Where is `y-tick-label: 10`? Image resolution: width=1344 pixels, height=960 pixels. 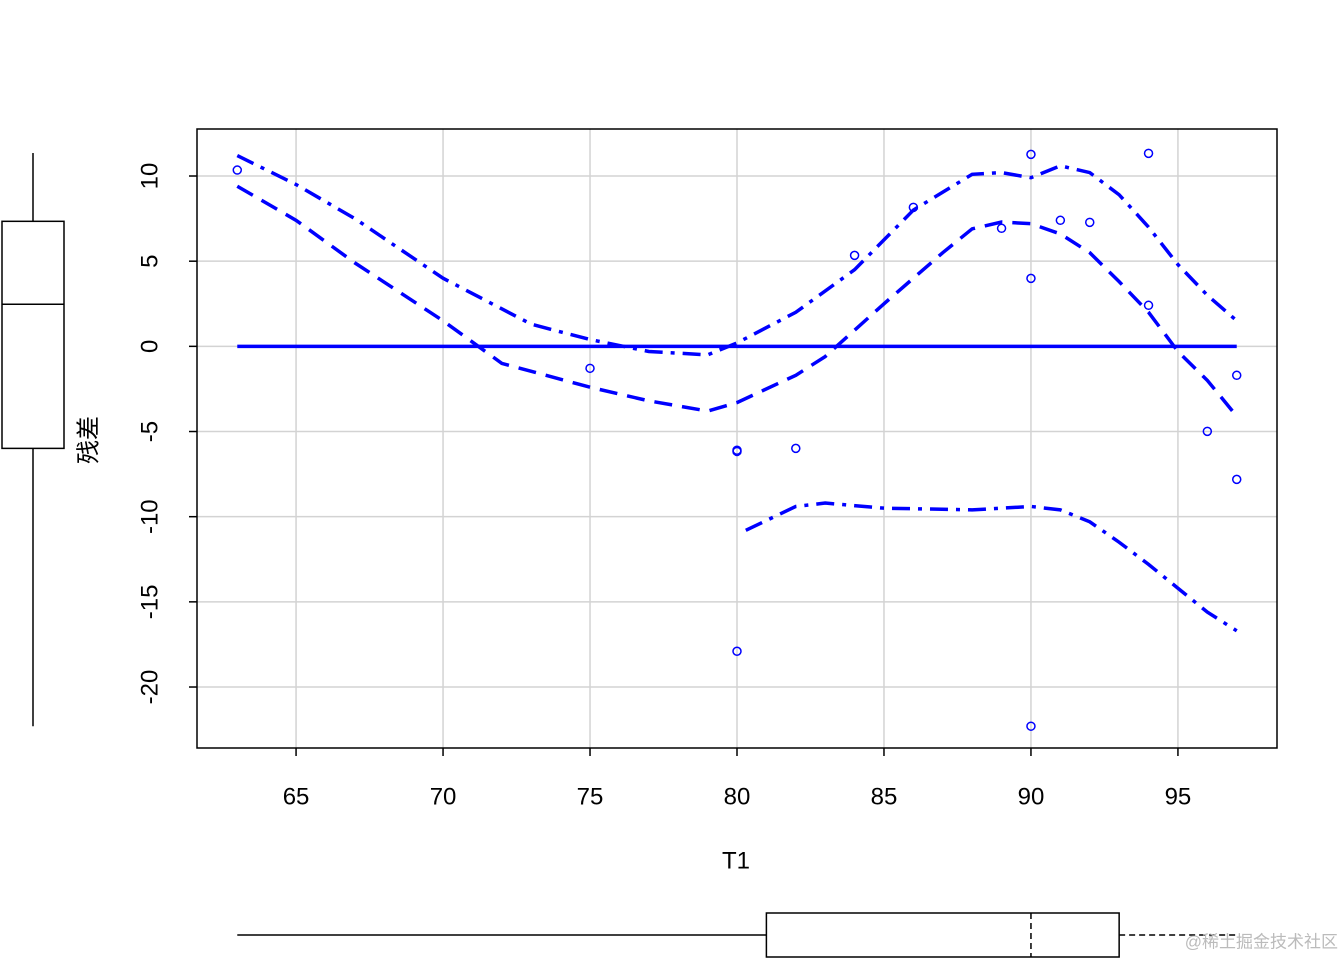 y-tick-label: 10 is located at coordinates (149, 176).